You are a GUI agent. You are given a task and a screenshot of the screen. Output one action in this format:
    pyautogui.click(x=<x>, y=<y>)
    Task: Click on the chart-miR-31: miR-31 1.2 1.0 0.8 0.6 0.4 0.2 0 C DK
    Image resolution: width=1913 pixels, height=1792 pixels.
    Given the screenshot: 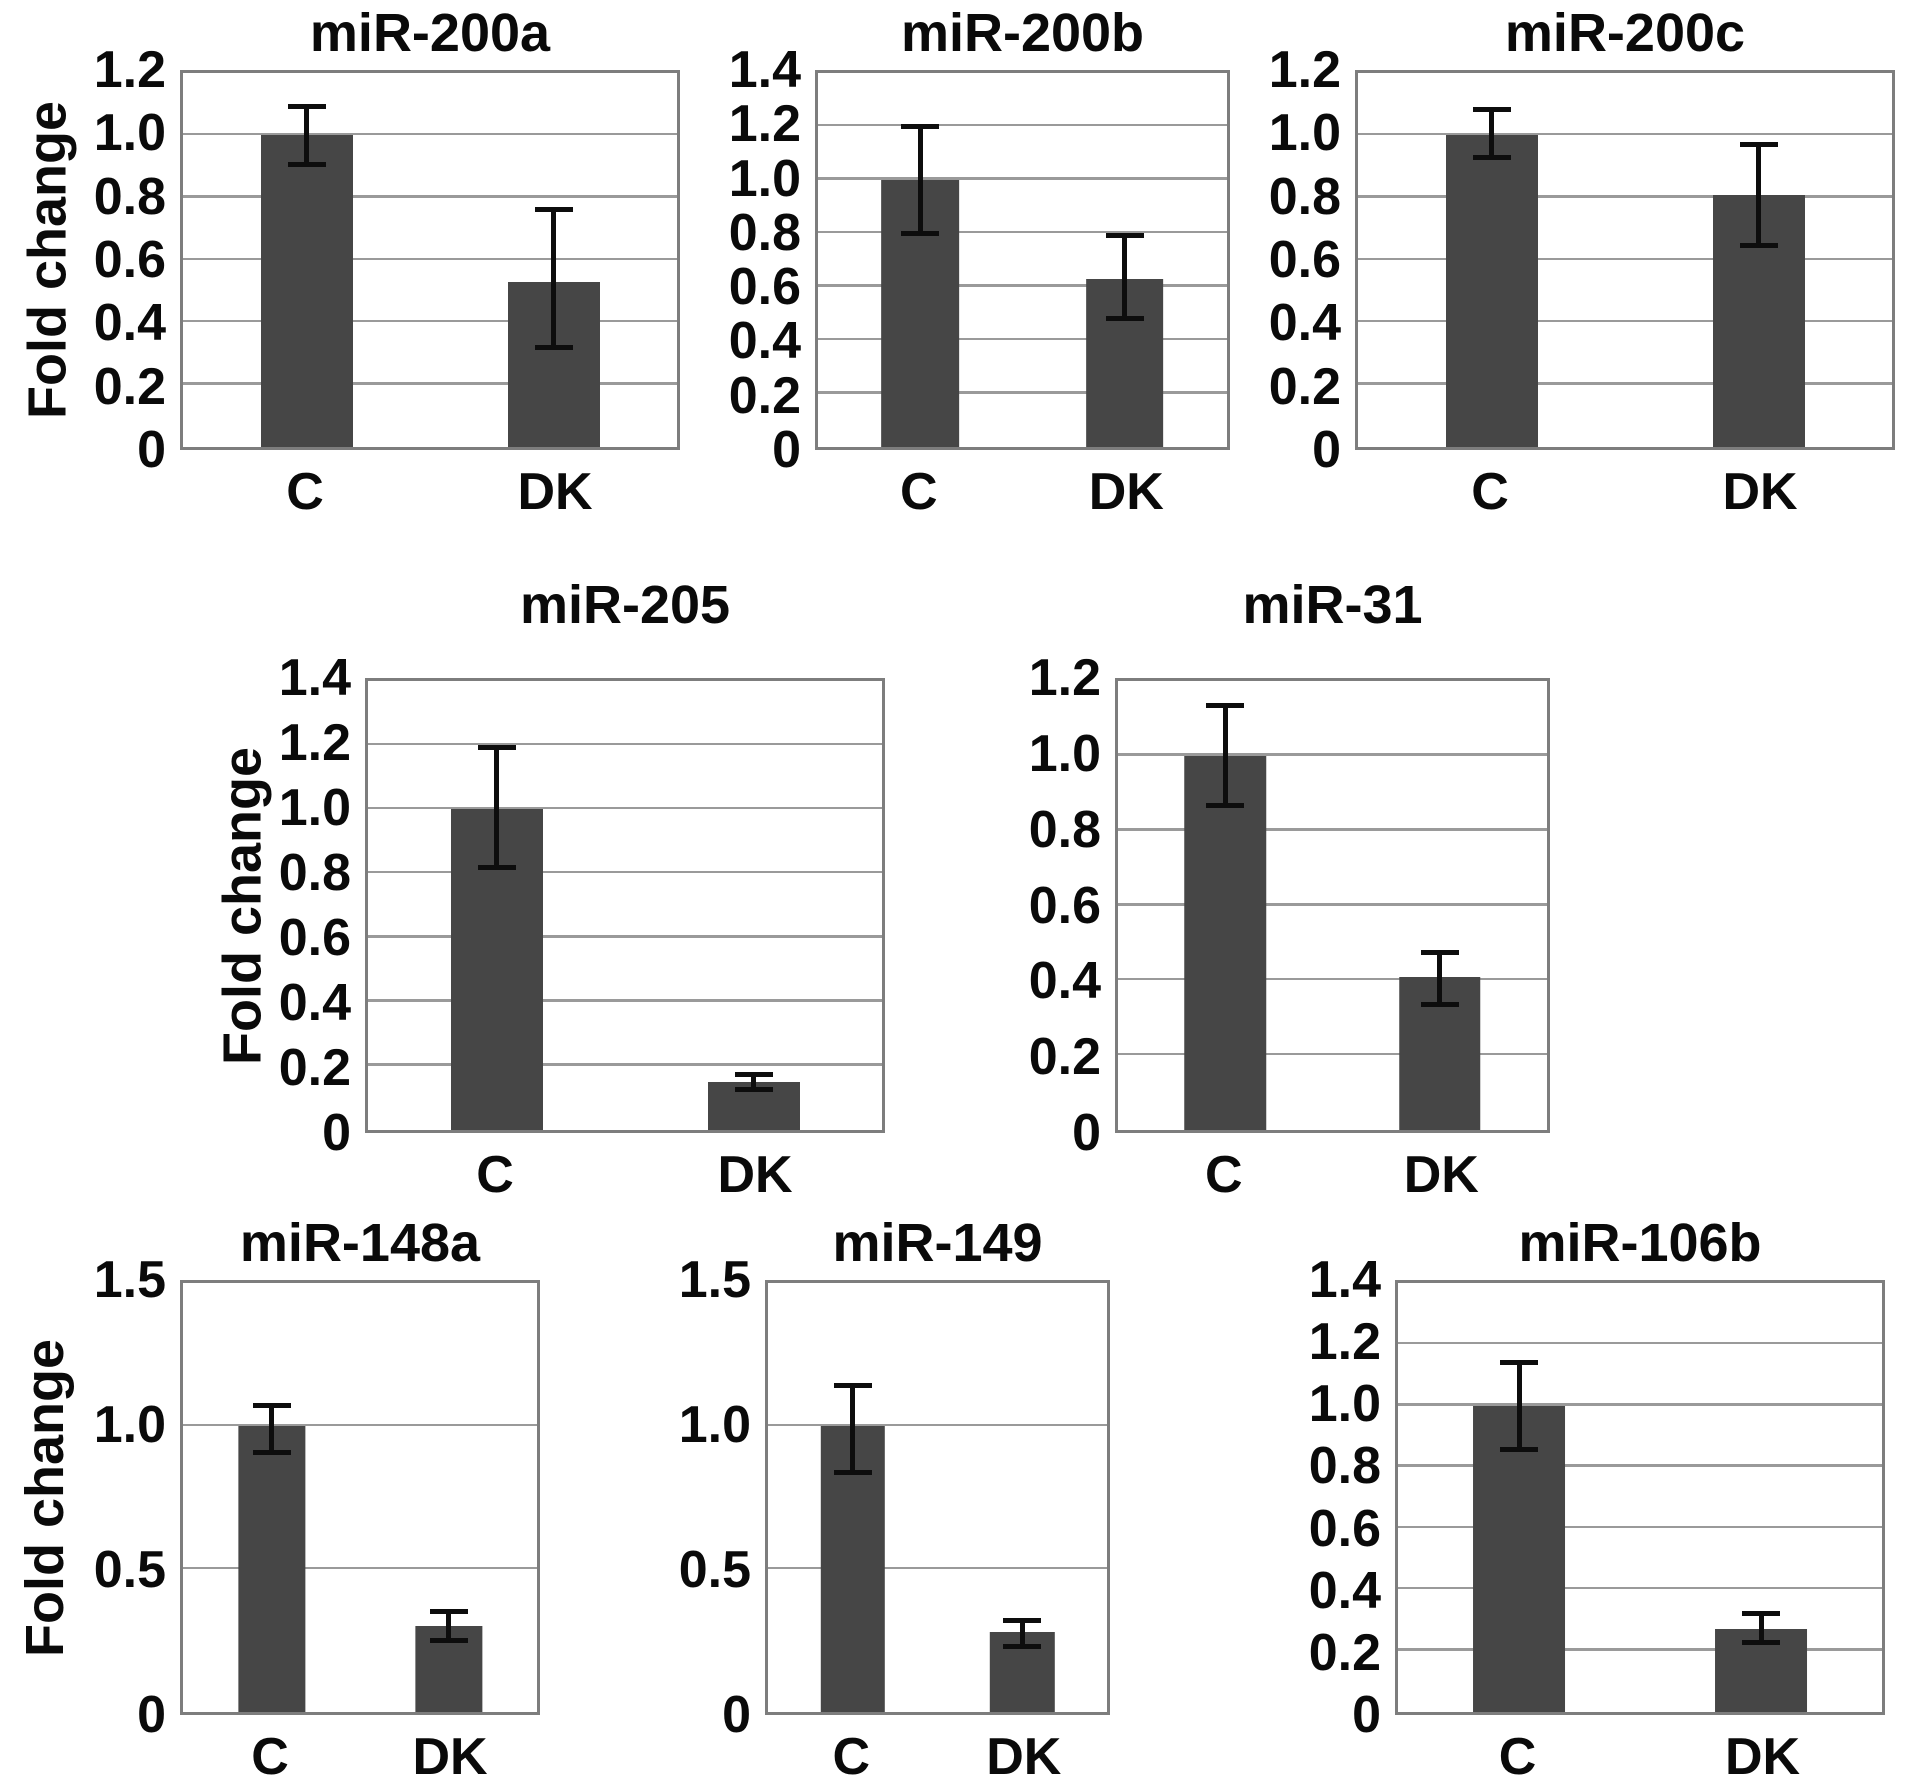 What is the action you would take?
    pyautogui.click(x=1217, y=889)
    